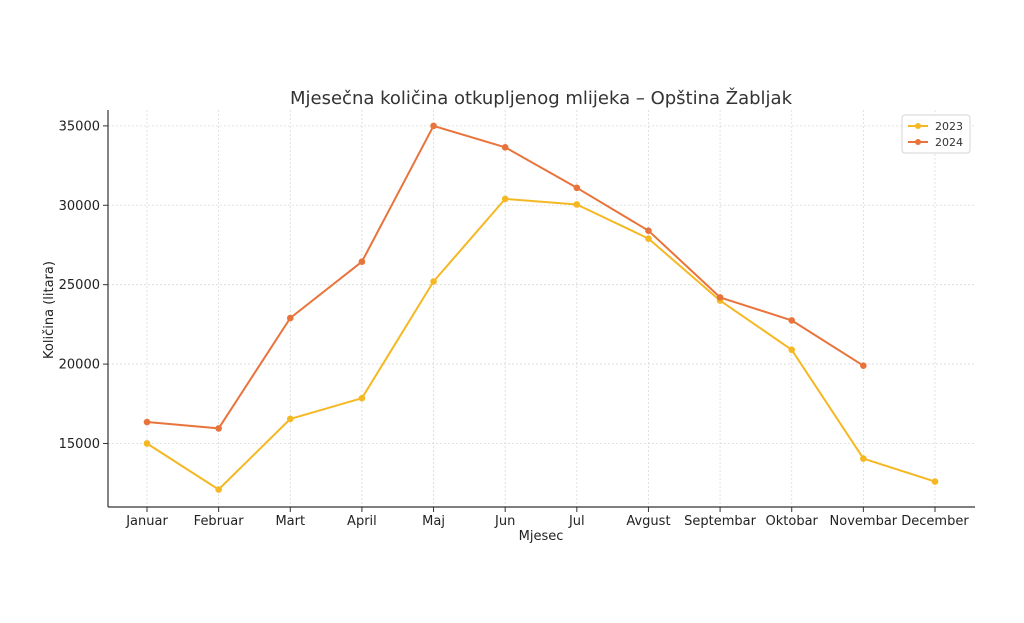  What do you see at coordinates (146, 521) in the screenshot?
I see `x-tick-label: Januar` at bounding box center [146, 521].